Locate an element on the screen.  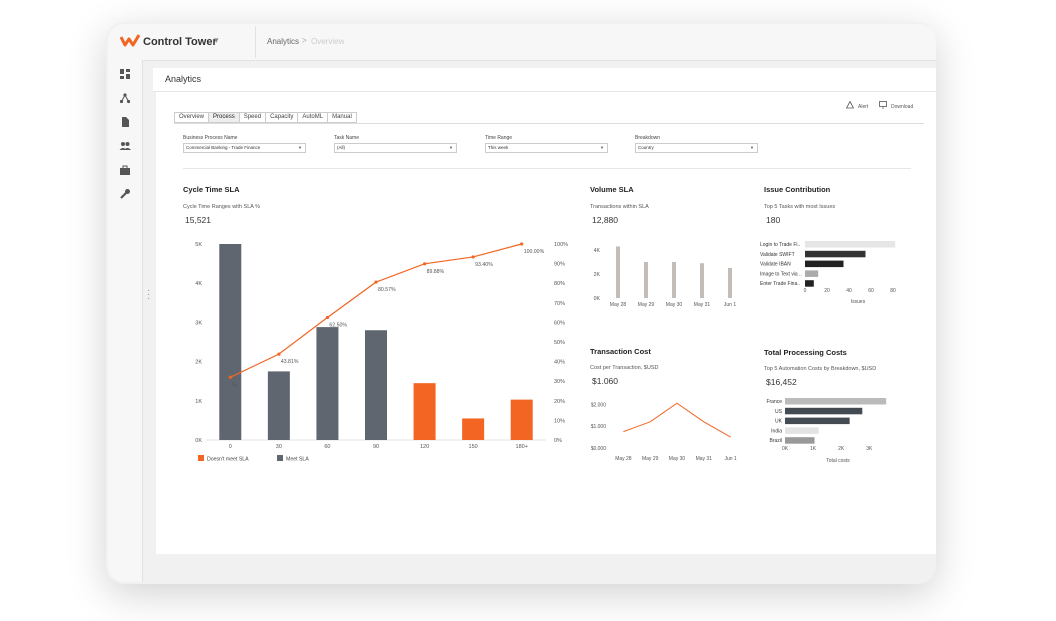
x-tick-label: 120 is located at coordinates (424, 447).